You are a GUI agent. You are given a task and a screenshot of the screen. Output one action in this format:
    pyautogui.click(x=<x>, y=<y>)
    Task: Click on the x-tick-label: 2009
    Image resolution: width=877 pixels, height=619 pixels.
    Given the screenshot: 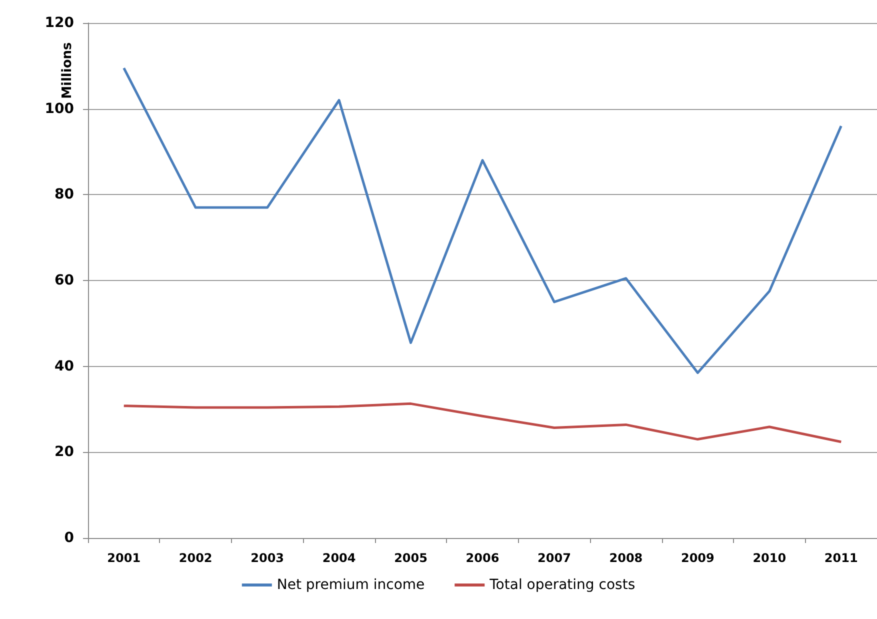 What is the action you would take?
    pyautogui.click(x=697, y=558)
    